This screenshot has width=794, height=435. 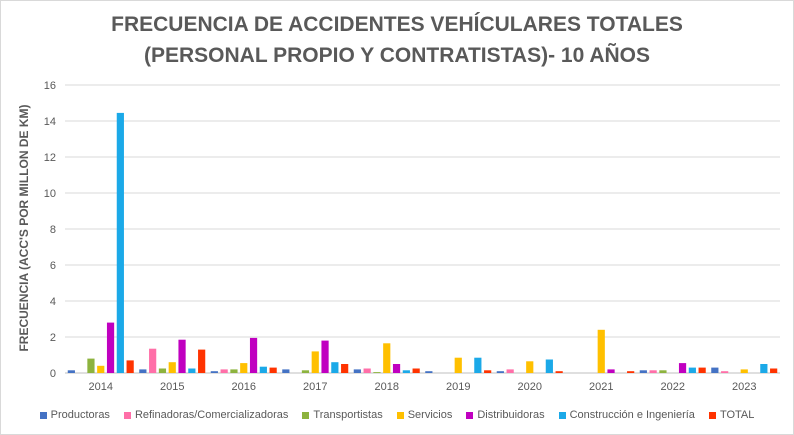 What do you see at coordinates (458, 387) in the screenshot?
I see `x-tick-label: 2019` at bounding box center [458, 387].